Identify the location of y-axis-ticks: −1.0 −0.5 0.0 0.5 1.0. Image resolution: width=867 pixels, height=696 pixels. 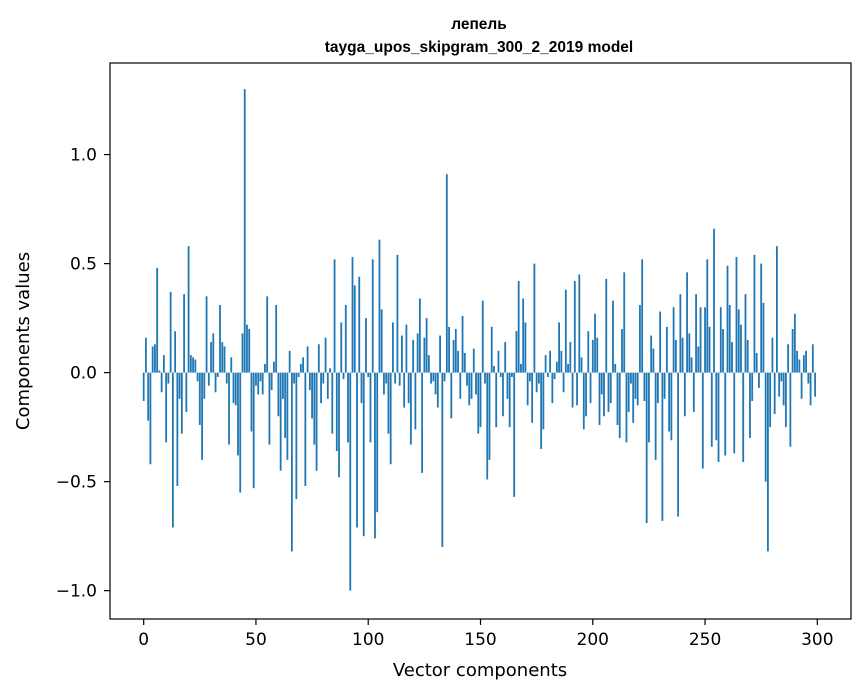
(83, 374).